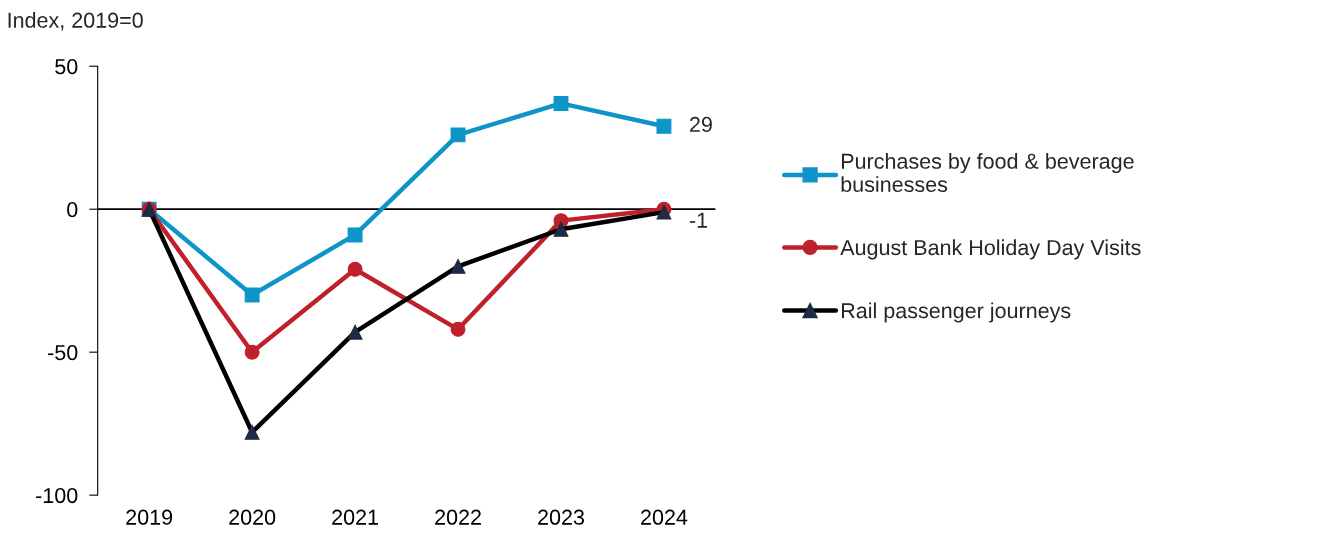  I want to click on x-tick-label: 2021, so click(355, 517).